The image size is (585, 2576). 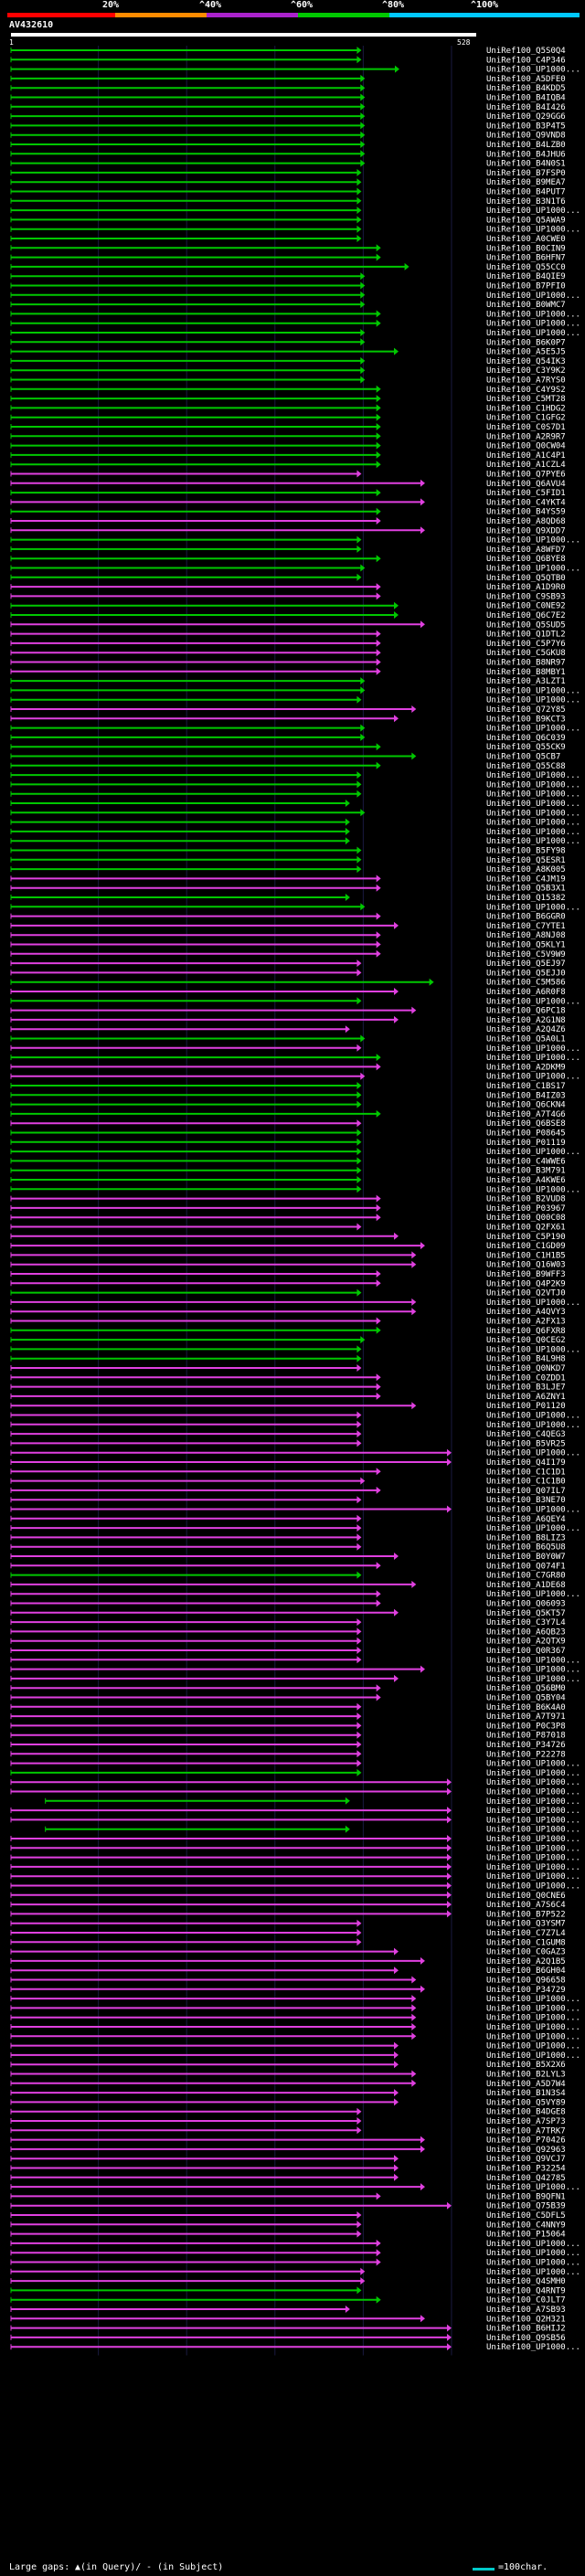 I want to click on hit-row: UniRef100_Q9VCJ7, so click(x=288, y=2159).